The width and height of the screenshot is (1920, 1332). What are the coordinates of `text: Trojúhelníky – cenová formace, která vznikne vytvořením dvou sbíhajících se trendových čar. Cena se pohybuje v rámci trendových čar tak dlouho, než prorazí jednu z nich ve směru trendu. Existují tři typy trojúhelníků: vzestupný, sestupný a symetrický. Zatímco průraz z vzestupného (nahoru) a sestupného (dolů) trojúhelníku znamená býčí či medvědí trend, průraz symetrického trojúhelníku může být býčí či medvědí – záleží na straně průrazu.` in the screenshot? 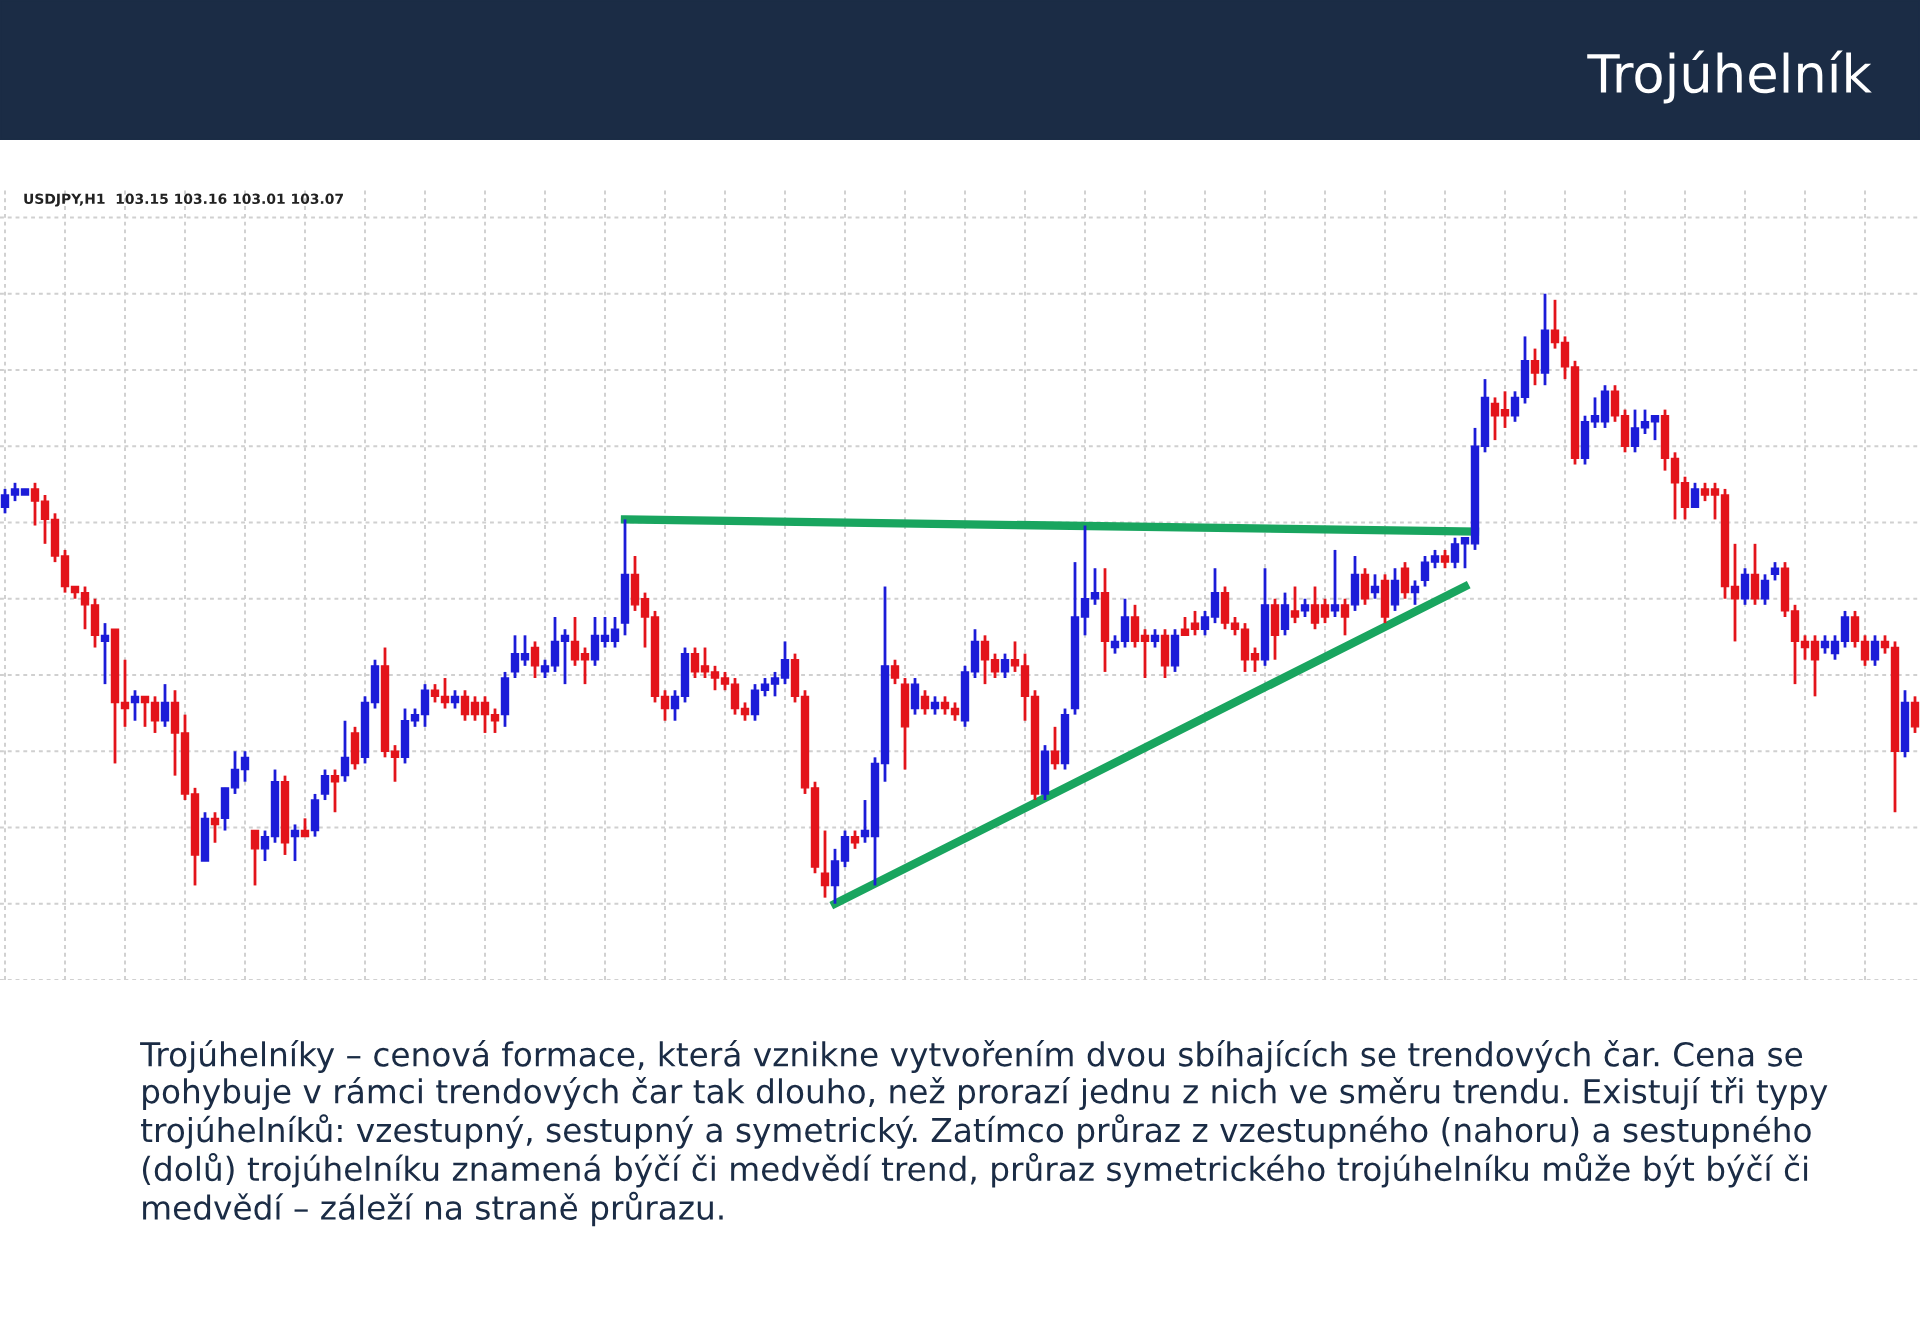 It's located at (984, 1133).